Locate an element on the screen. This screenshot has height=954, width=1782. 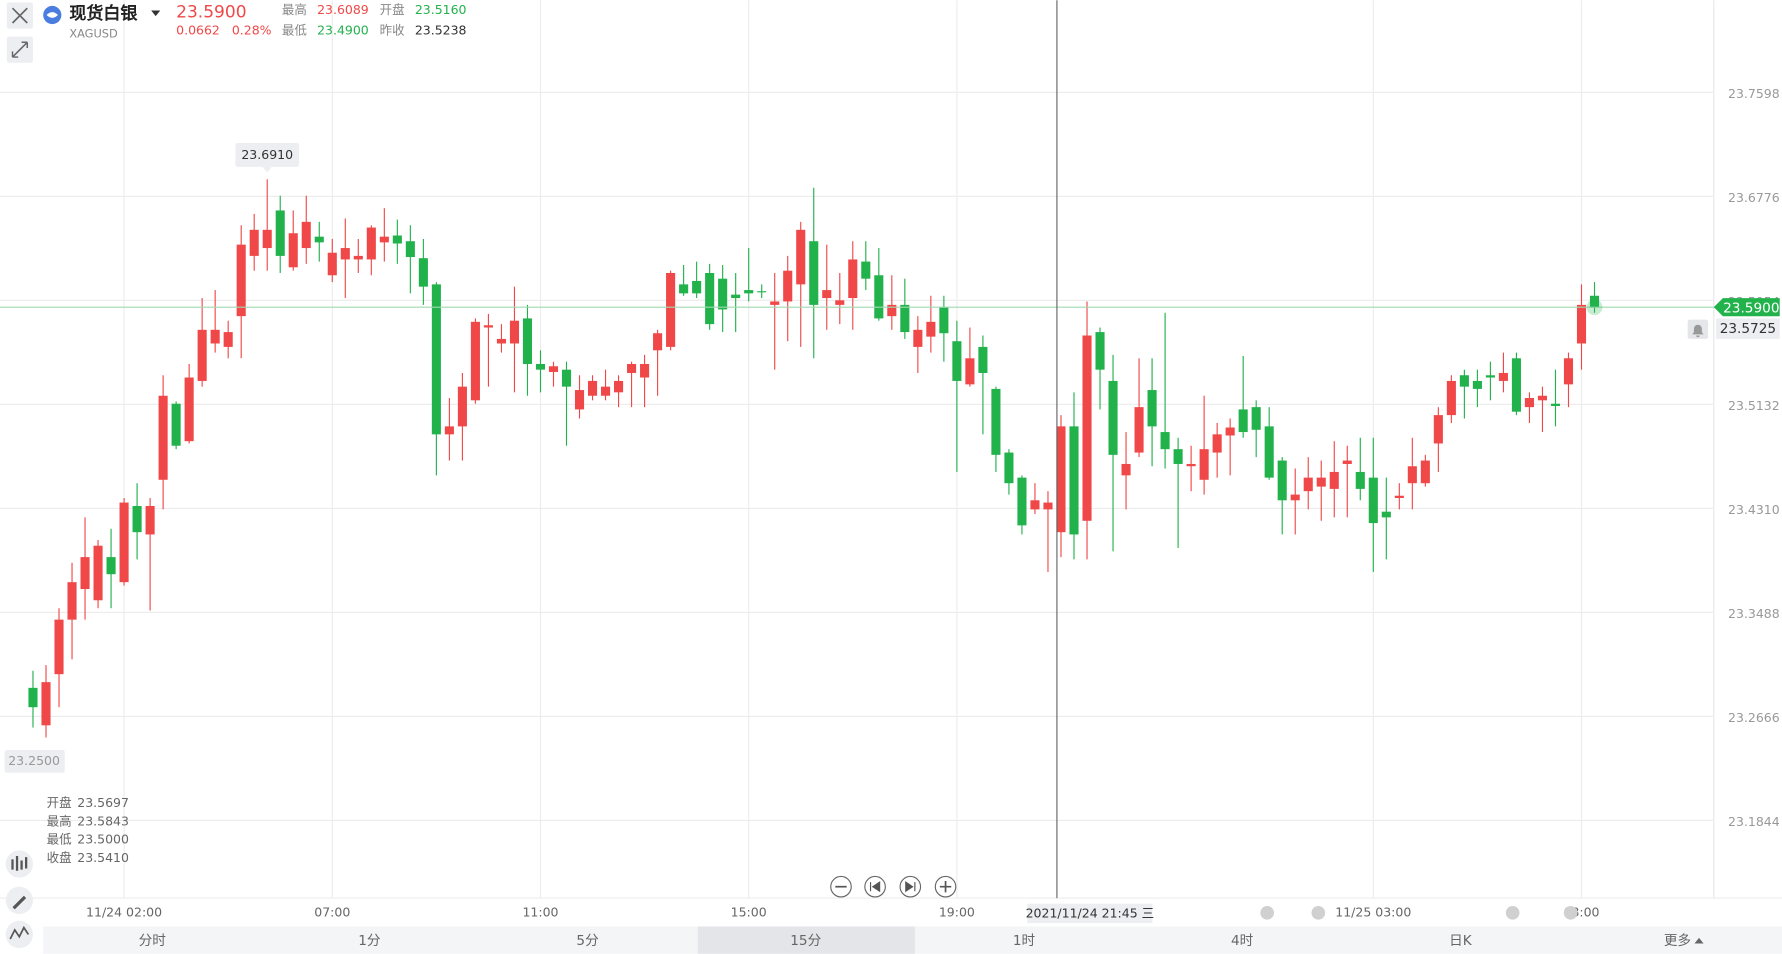
stat-label: 昨收 is located at coordinates (393, 29).